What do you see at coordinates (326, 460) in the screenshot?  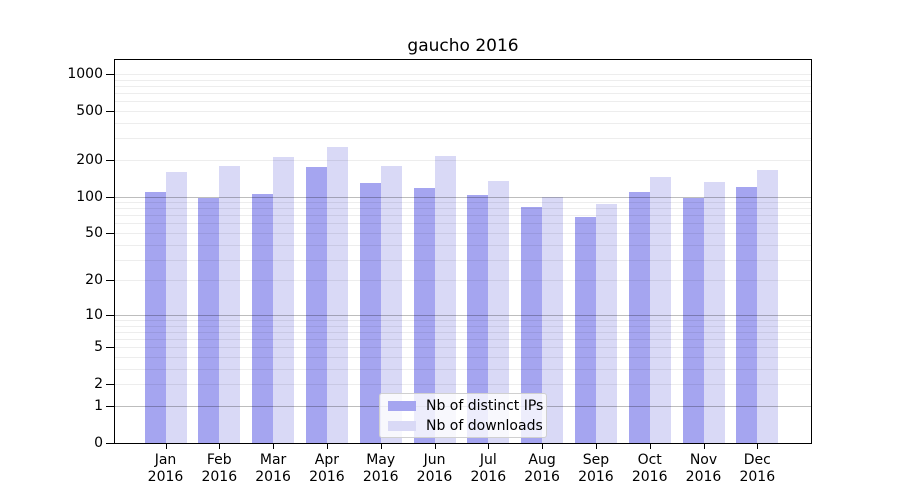 I see `x-tick-month: Apr` at bounding box center [326, 460].